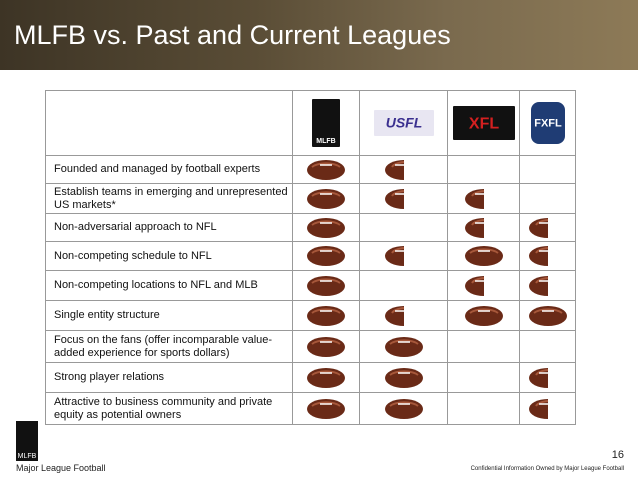 The height and width of the screenshot is (479, 638). I want to click on row-label: Single entity structure, so click(169, 316).